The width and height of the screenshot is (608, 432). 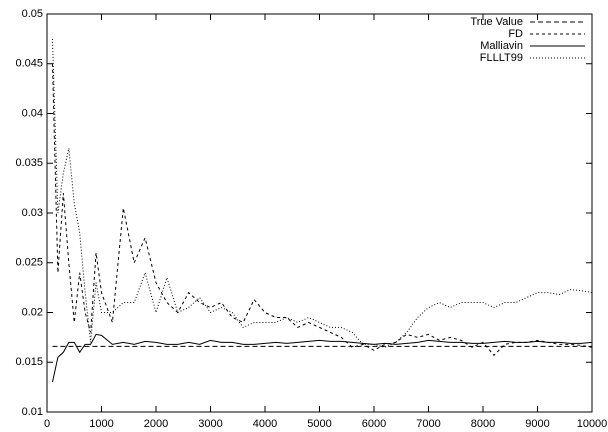 I want to click on y-tick-label: 0.01, so click(x=32, y=412).